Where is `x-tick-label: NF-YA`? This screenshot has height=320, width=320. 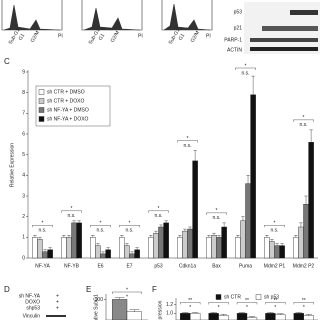
x-tick-label: NF-YA is located at coordinates (42, 266).